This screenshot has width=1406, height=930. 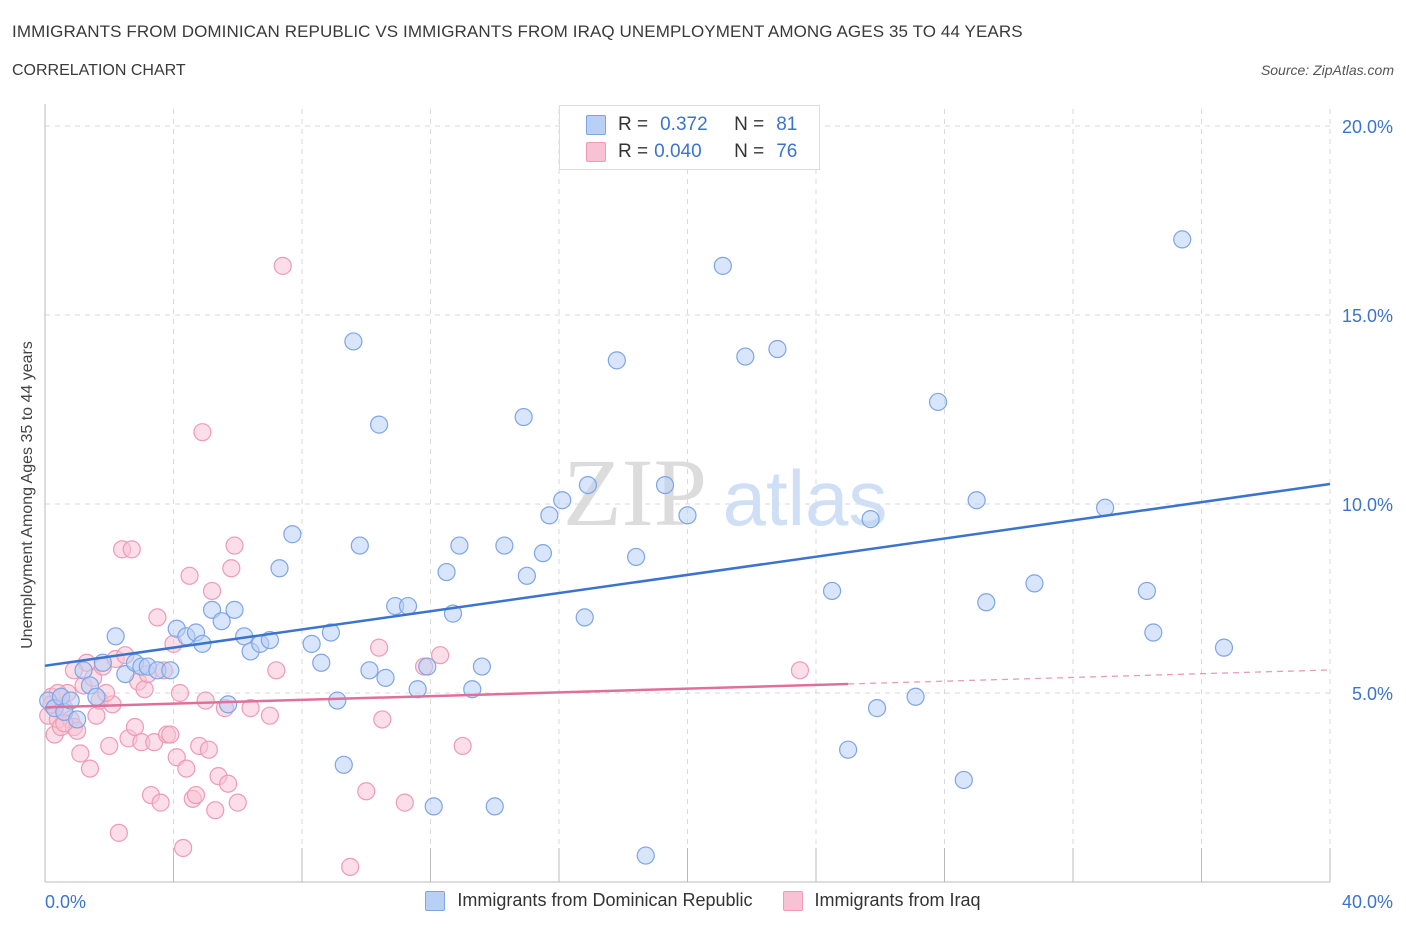 I want to click on legend-item-dominican: Immigrants from Dominican Republic, so click(x=589, y=900).